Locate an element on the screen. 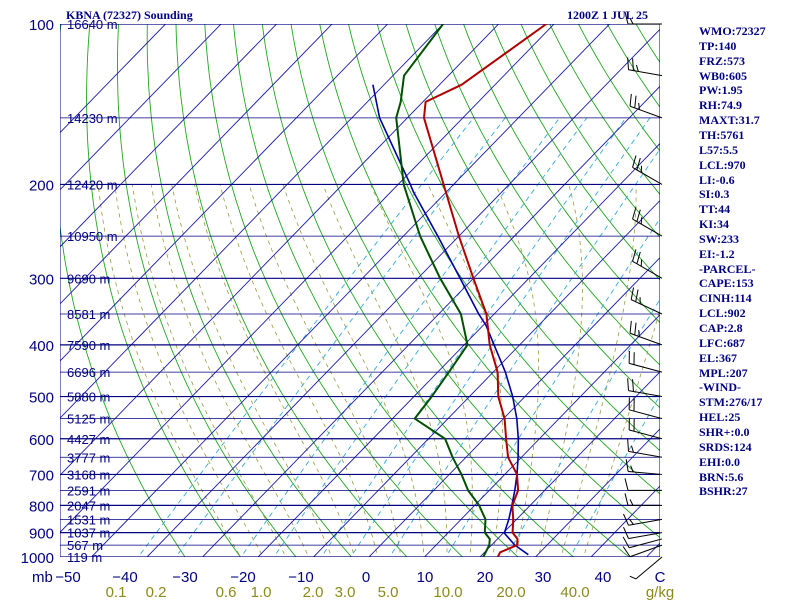 This screenshot has width=800, height=600. index-item: FRZ:573 is located at coordinates (722, 60).